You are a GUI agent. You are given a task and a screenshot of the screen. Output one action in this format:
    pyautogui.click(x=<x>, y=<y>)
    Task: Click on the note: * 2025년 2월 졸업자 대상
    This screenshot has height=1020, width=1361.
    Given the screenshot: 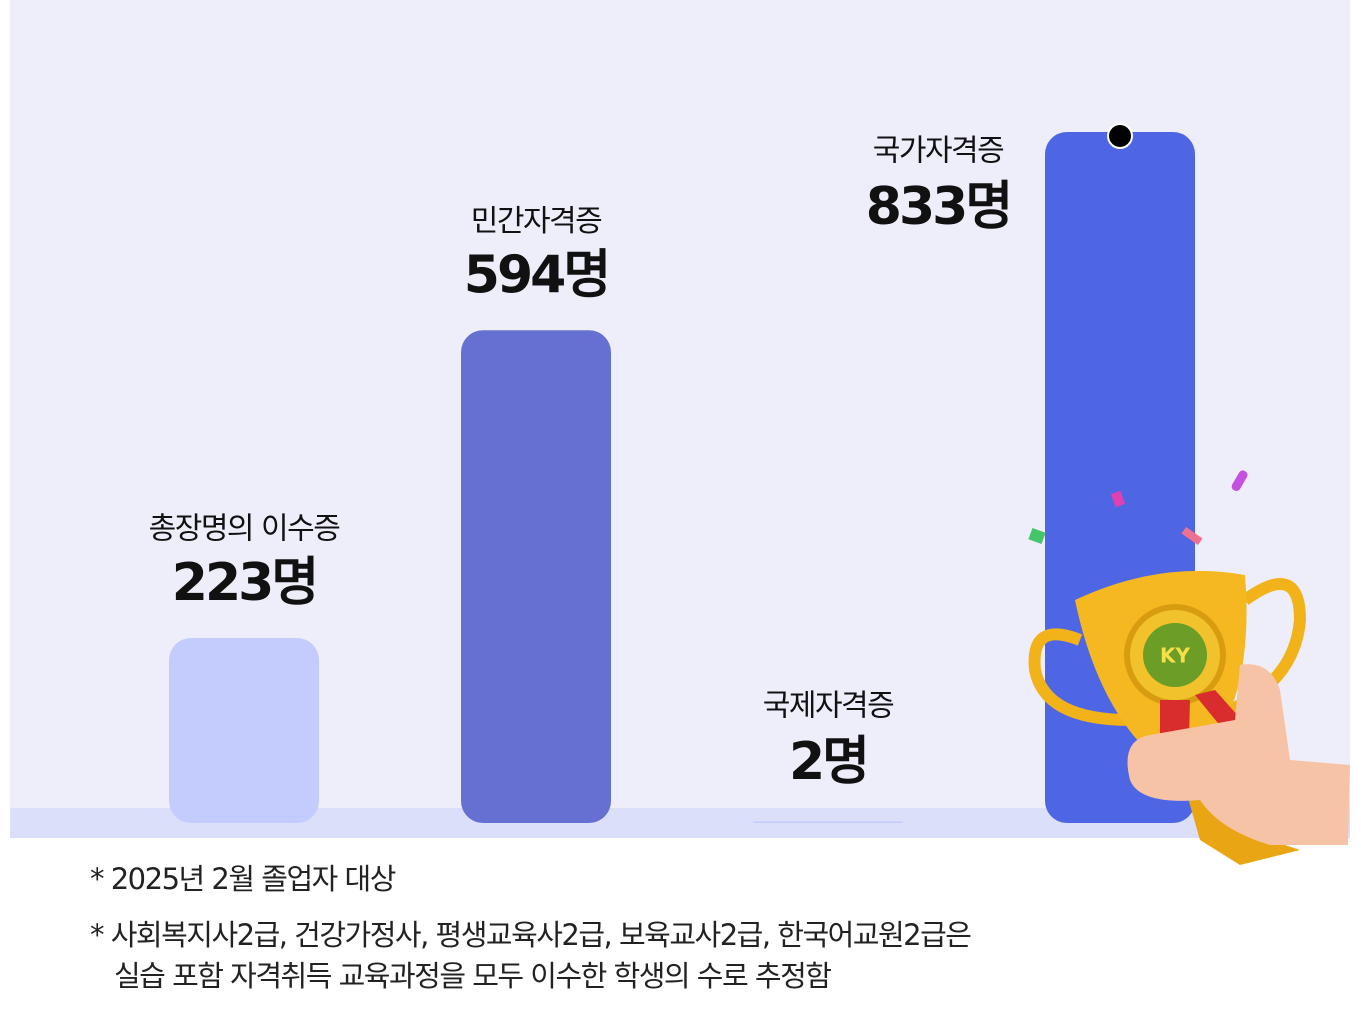 What is the action you would take?
    pyautogui.click(x=243, y=879)
    